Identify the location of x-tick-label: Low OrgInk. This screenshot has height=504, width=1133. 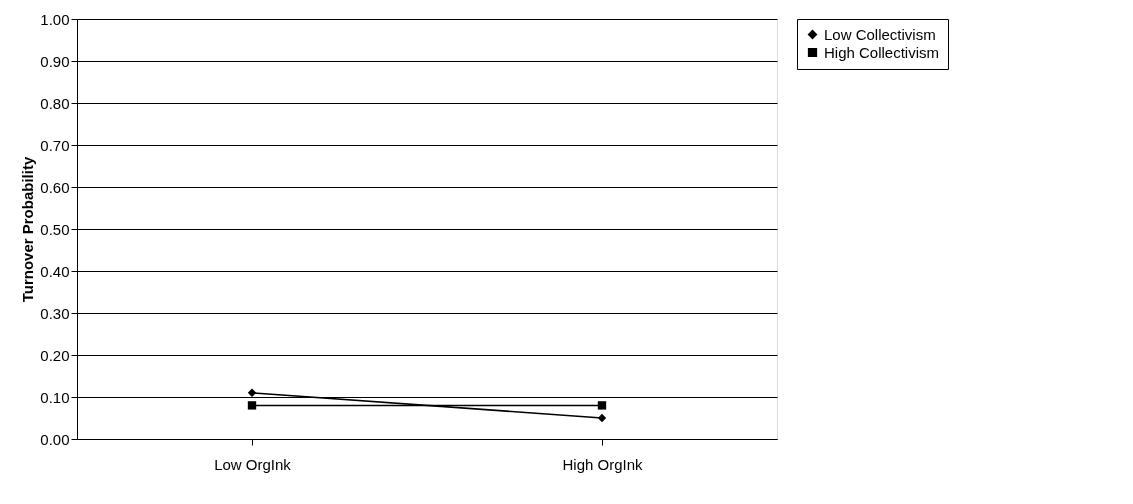
(253, 464).